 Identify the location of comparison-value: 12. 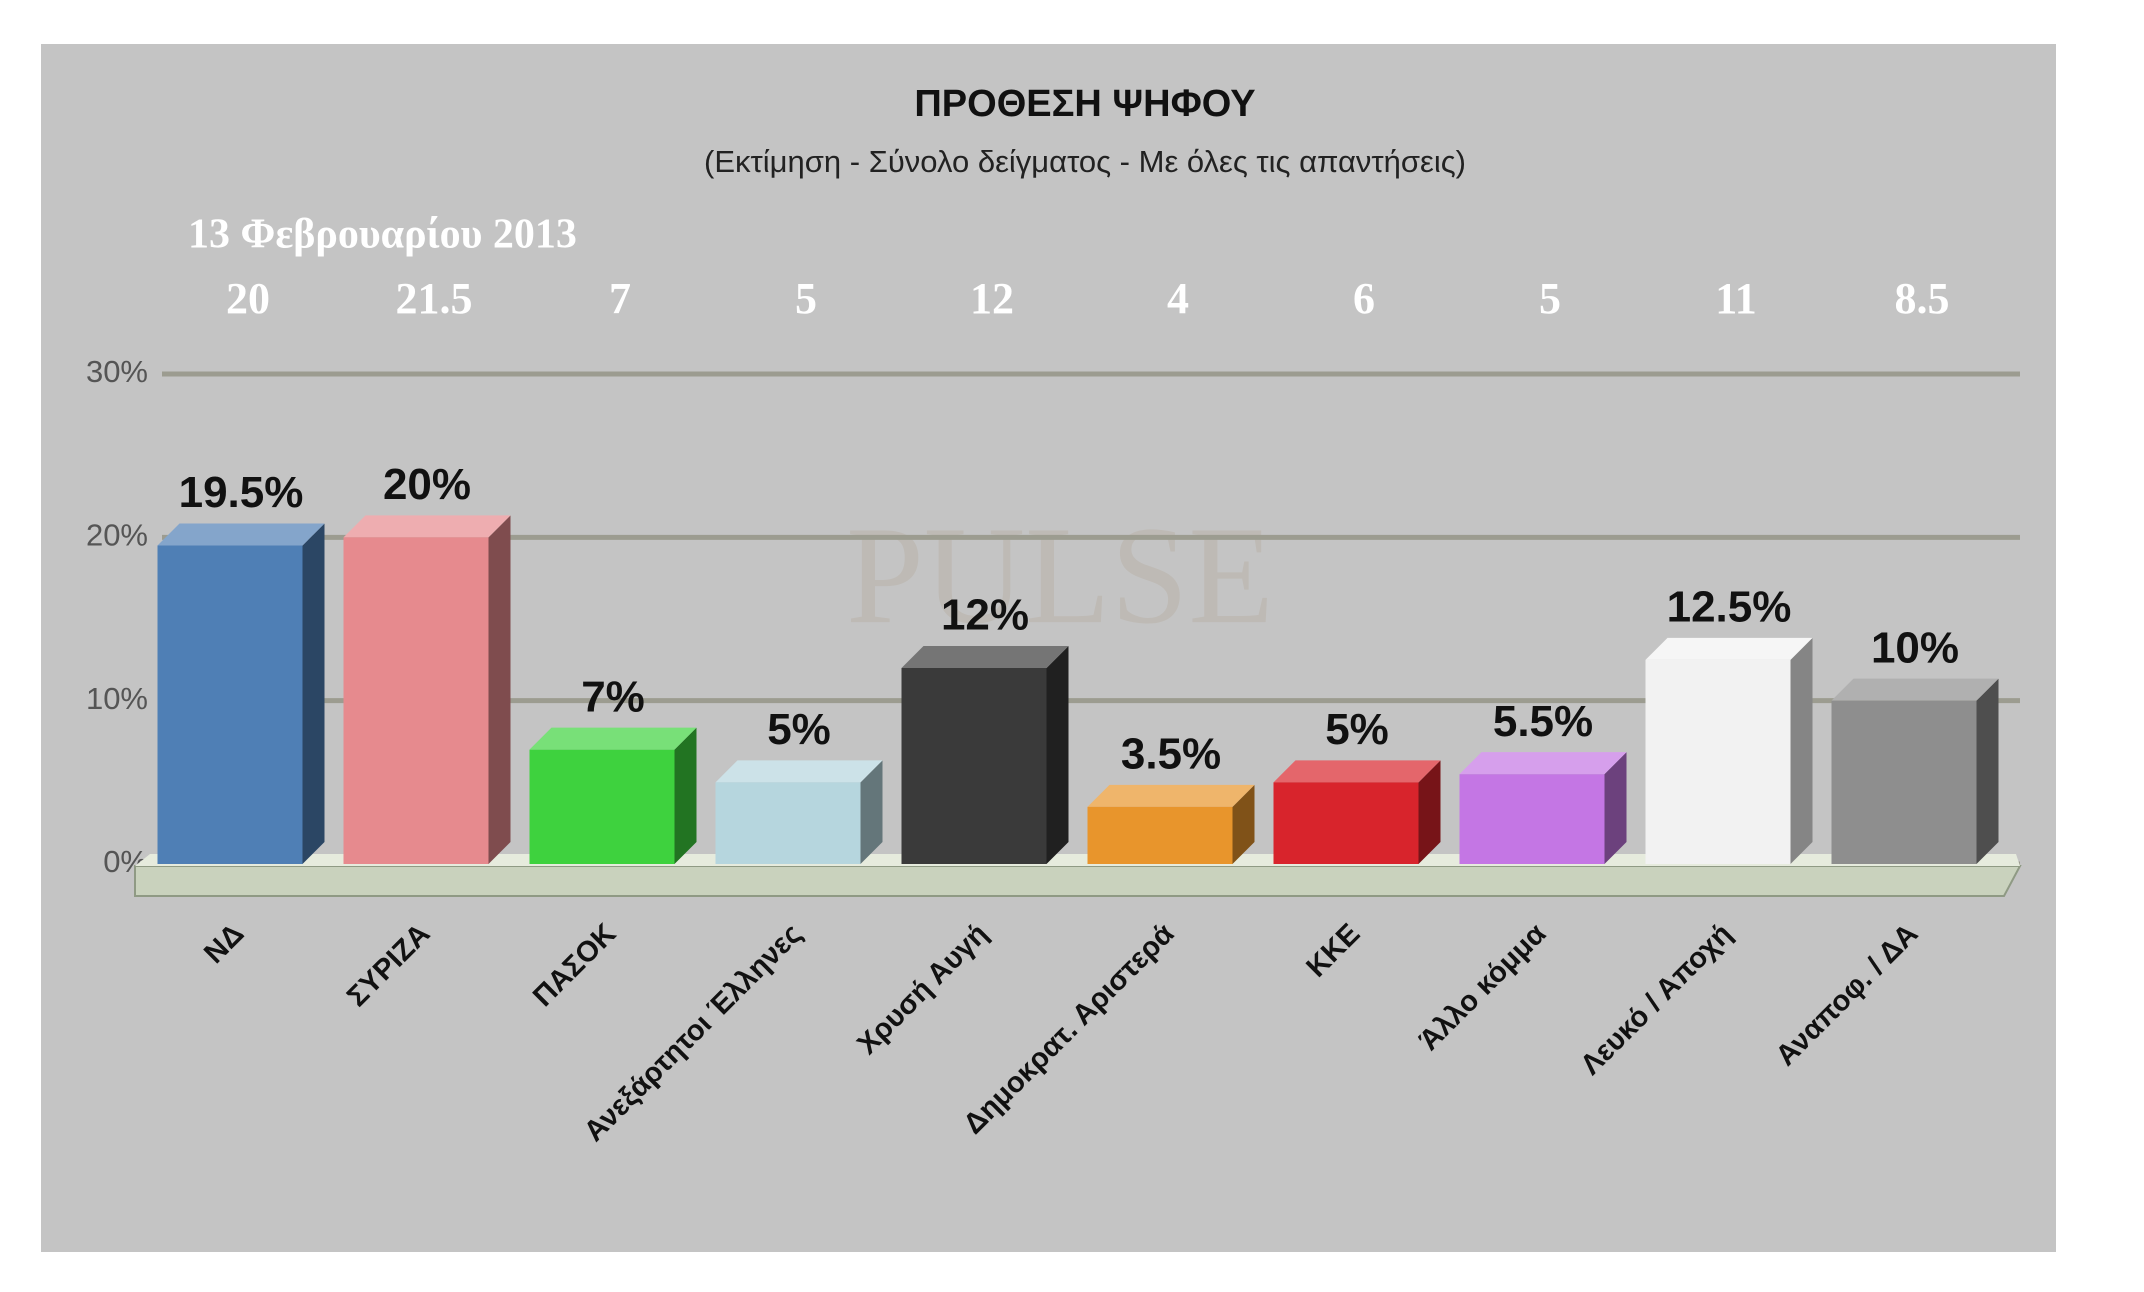
(992, 298).